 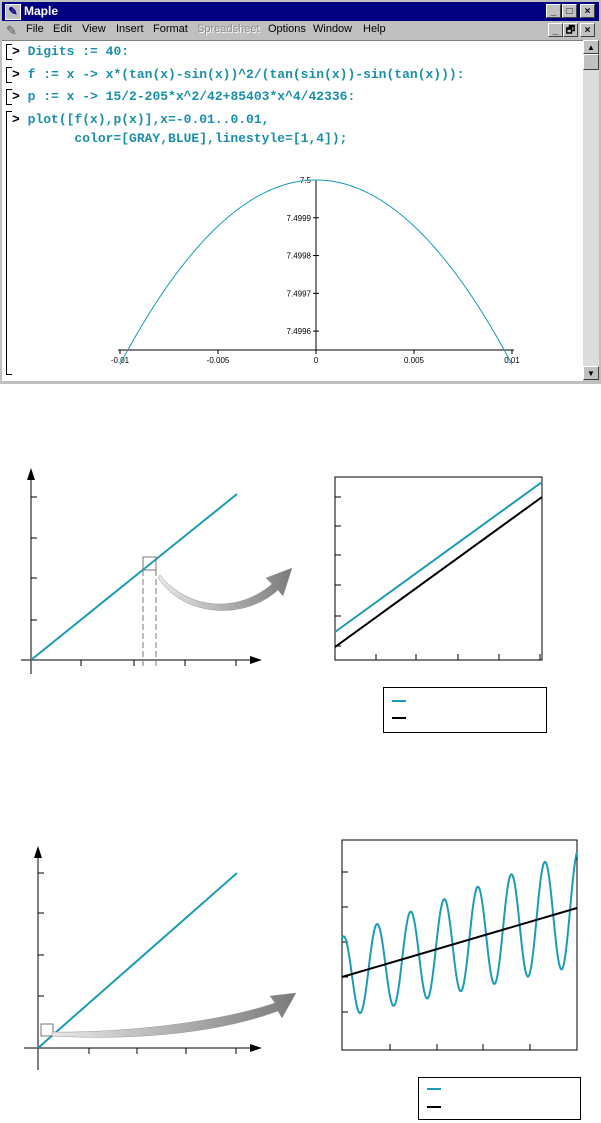 What do you see at coordinates (94, 29) in the screenshot?
I see `menu-view: View` at bounding box center [94, 29].